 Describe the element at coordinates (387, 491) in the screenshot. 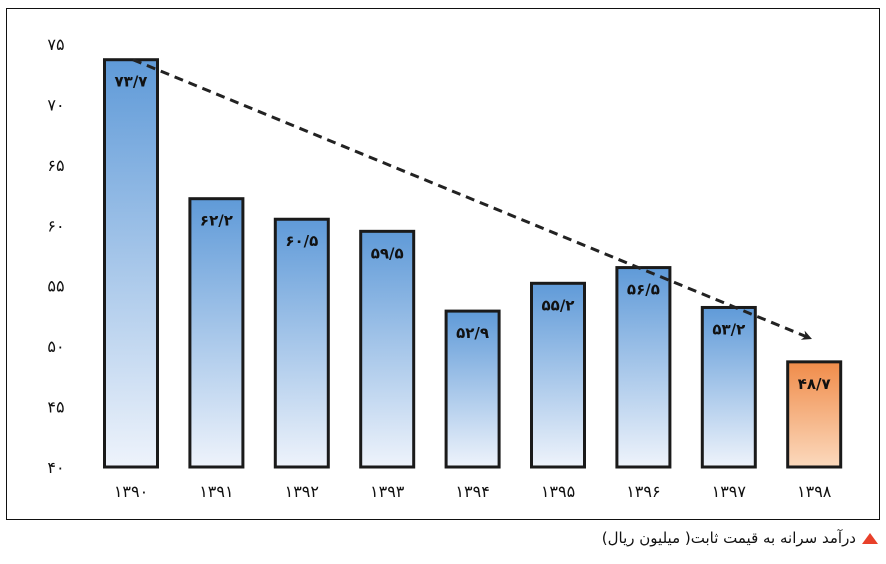

I see `x-tick-label: ۱۳۹۳` at that location.